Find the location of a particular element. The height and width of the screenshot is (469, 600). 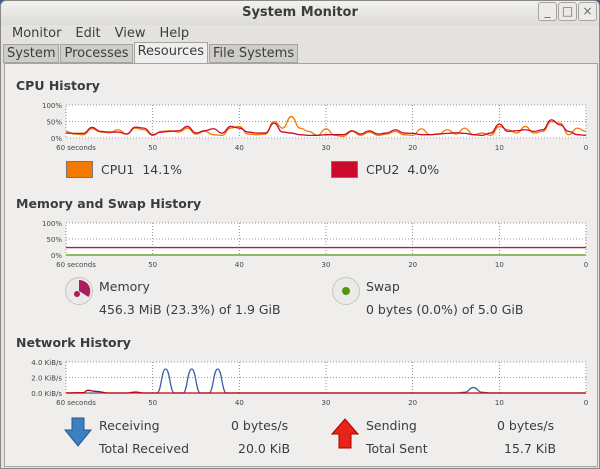

memory-pie-icon is located at coordinates (79, 291).